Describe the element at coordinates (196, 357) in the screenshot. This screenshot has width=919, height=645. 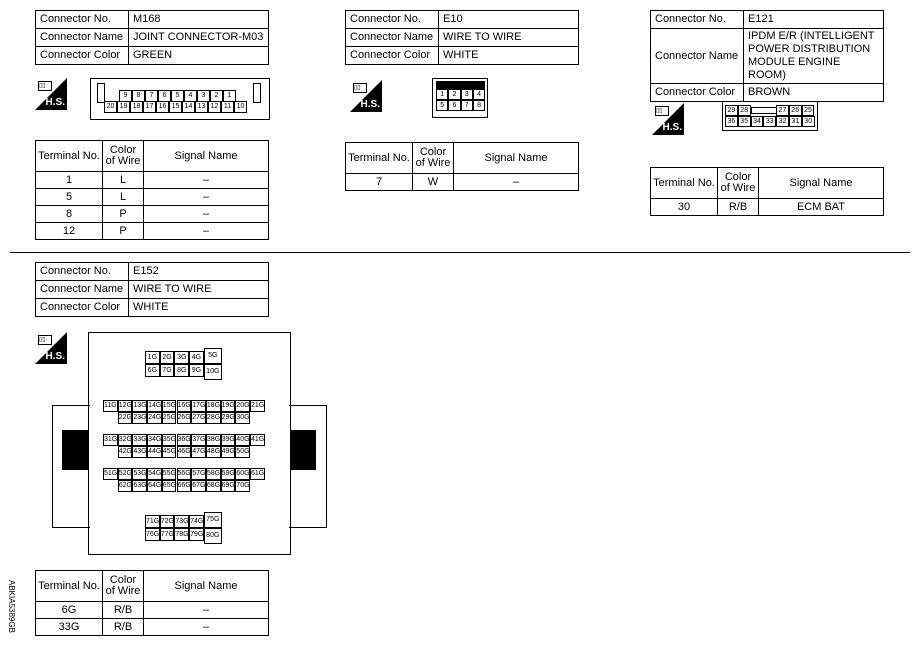
I see `terminal-cell: 4G` at that location.